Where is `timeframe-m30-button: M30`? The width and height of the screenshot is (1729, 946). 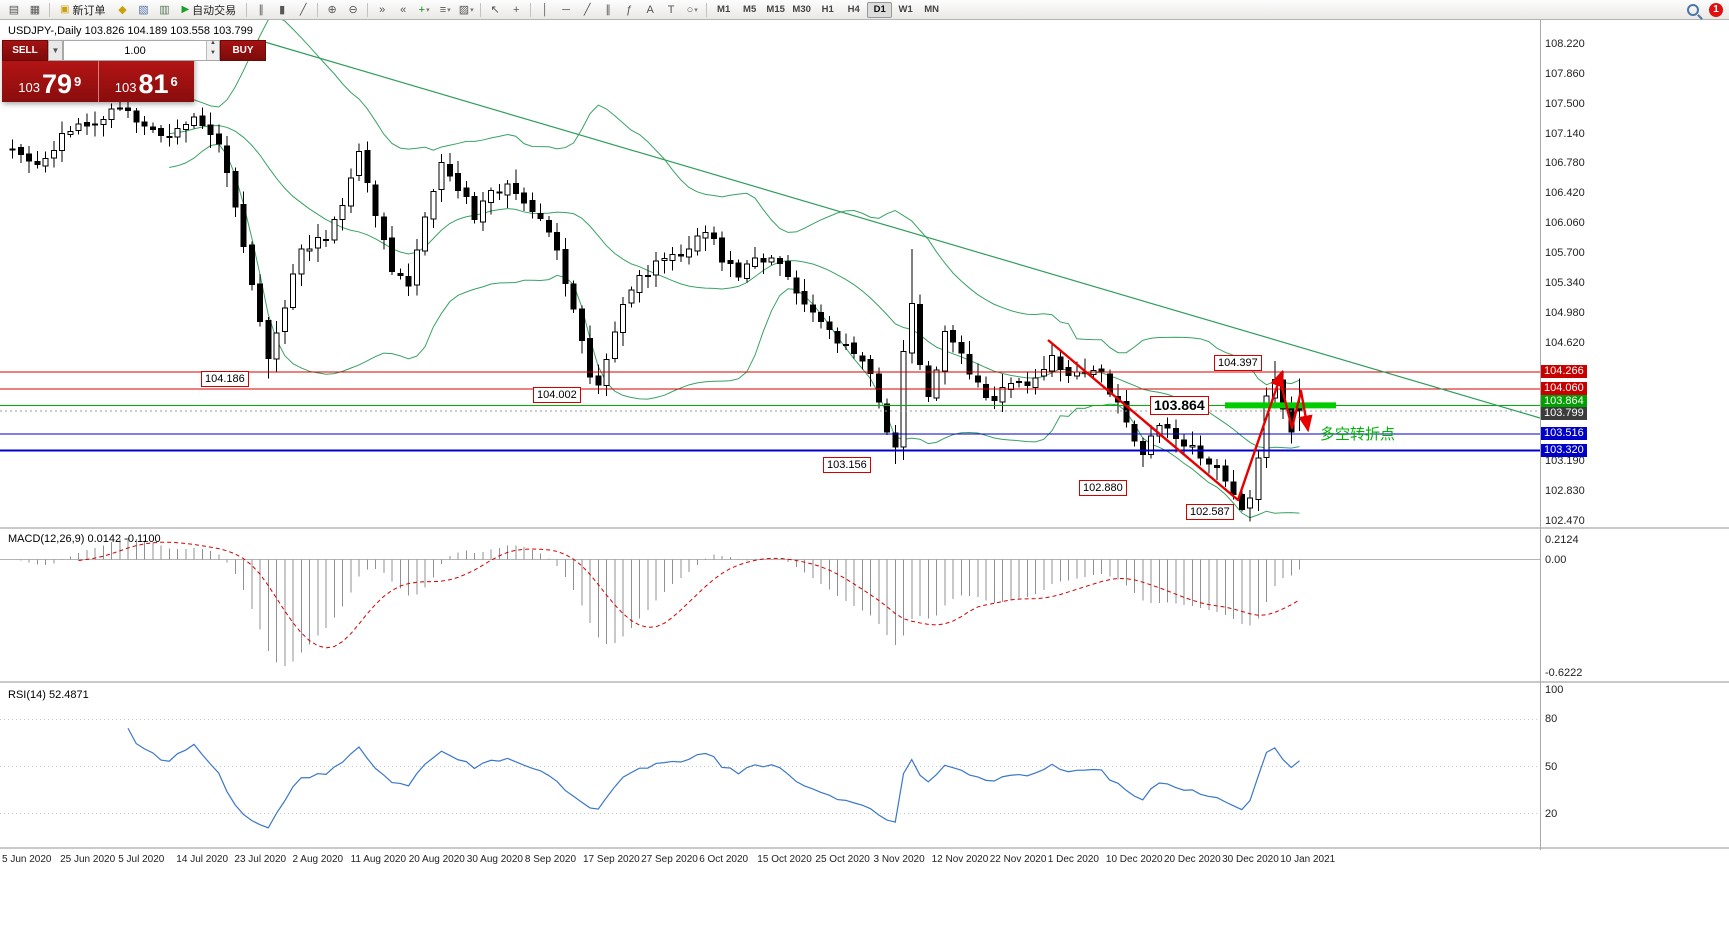 timeframe-m30-button: M30 is located at coordinates (801, 10).